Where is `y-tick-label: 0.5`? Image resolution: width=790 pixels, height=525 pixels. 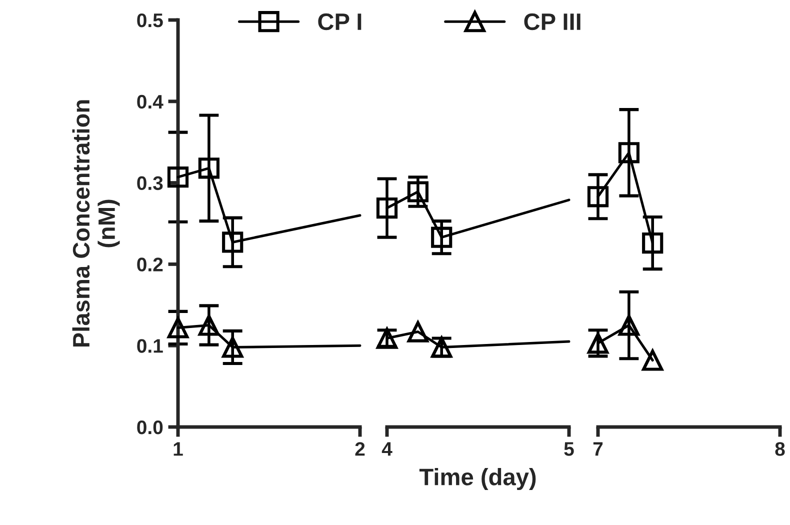 y-tick-label: 0.5 is located at coordinates (150, 20).